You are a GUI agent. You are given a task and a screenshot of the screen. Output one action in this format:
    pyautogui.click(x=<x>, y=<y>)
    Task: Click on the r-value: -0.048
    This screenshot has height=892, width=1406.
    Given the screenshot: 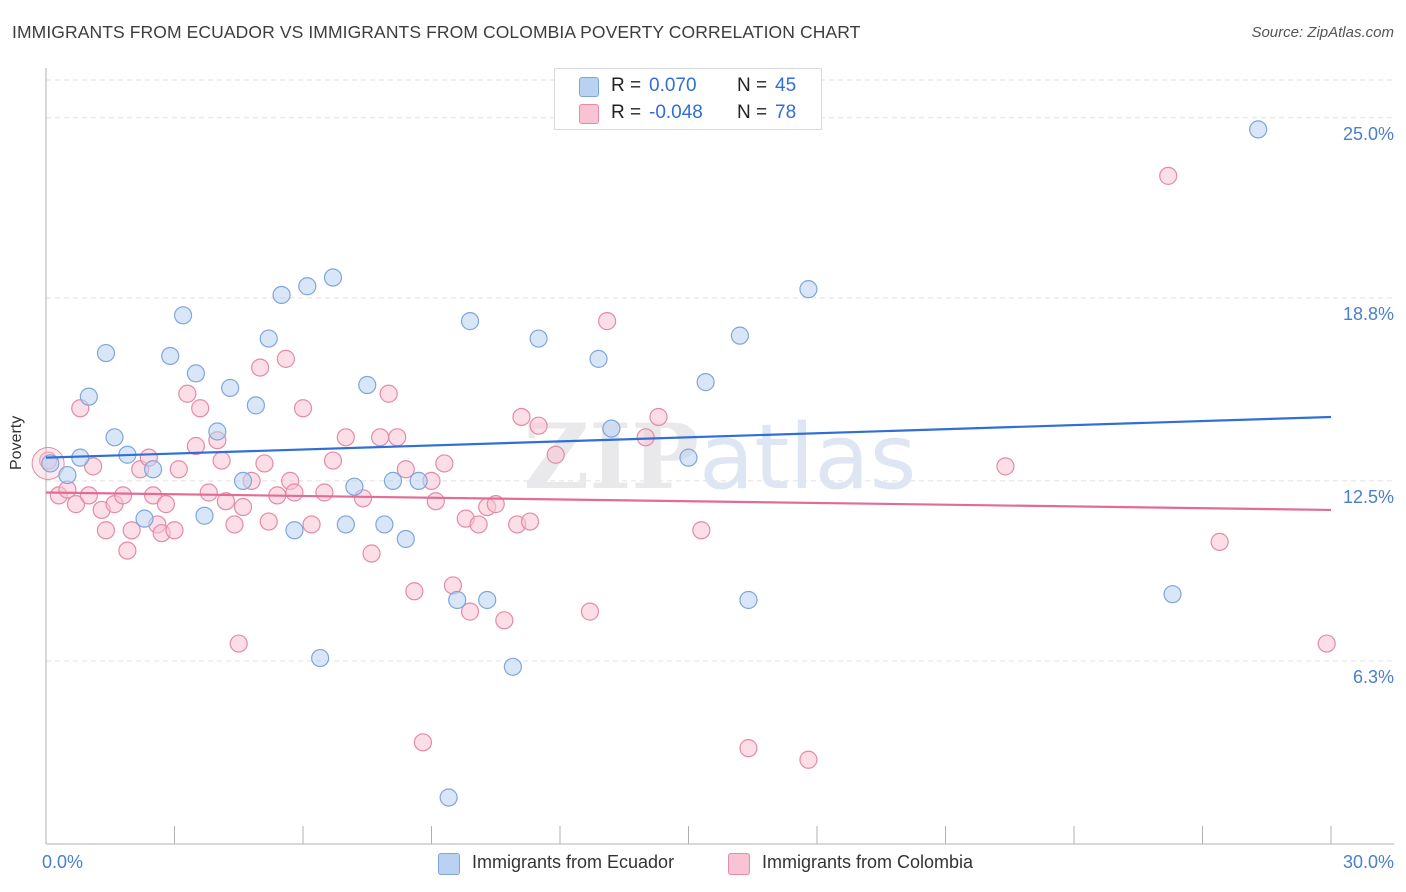 What is the action you would take?
    pyautogui.click(x=676, y=112)
    